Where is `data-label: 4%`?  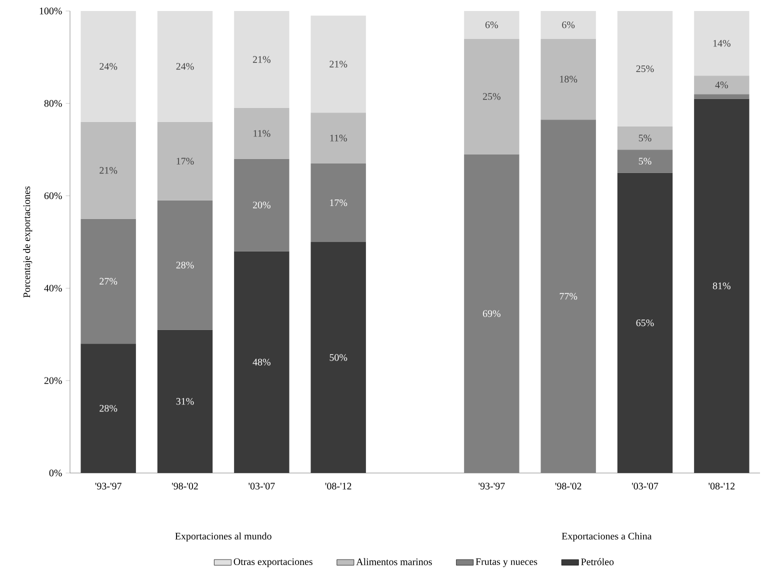 data-label: 4% is located at coordinates (721, 85).